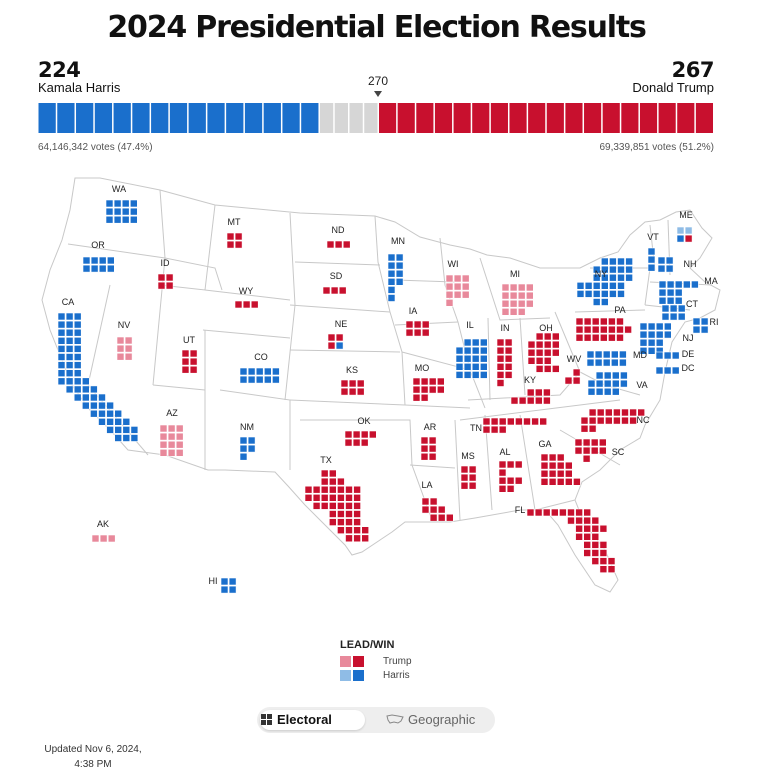 The image size is (781, 780). What do you see at coordinates (613, 420) in the screenshot?
I see `state-tile-nc` at bounding box center [613, 420].